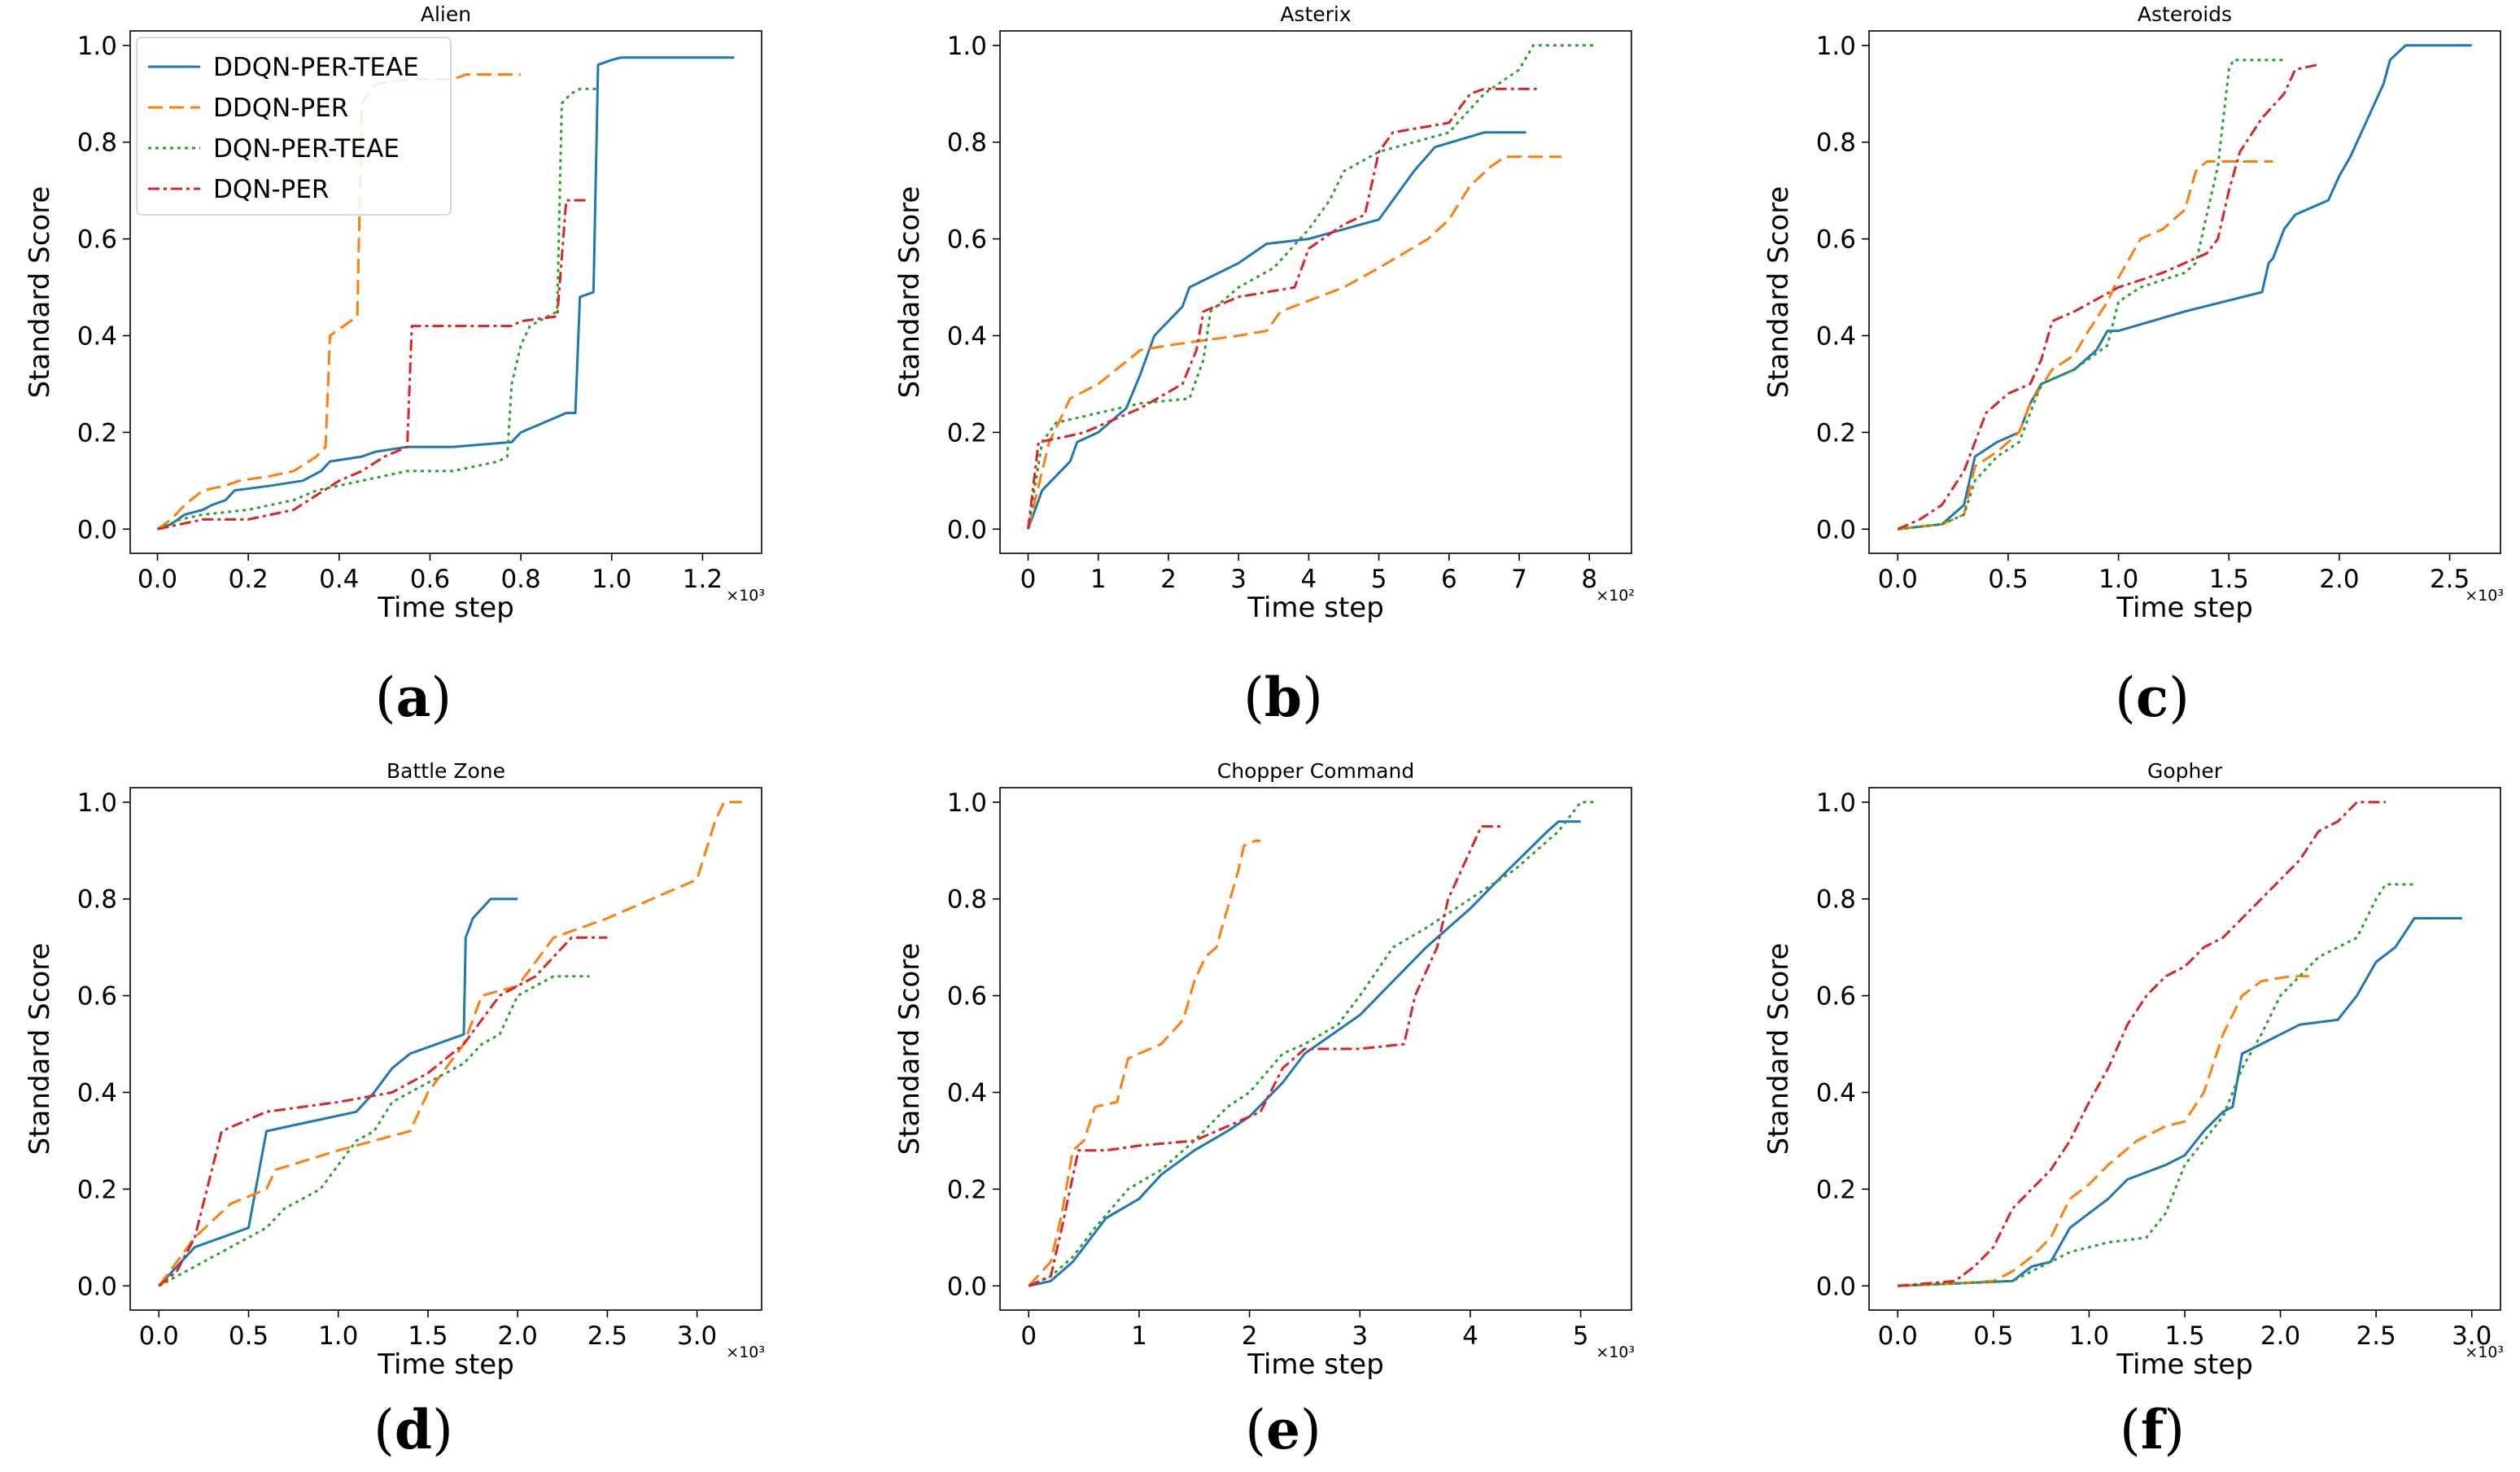  What do you see at coordinates (413, 1429) in the screenshot?
I see `panel-label: (d)` at bounding box center [413, 1429].